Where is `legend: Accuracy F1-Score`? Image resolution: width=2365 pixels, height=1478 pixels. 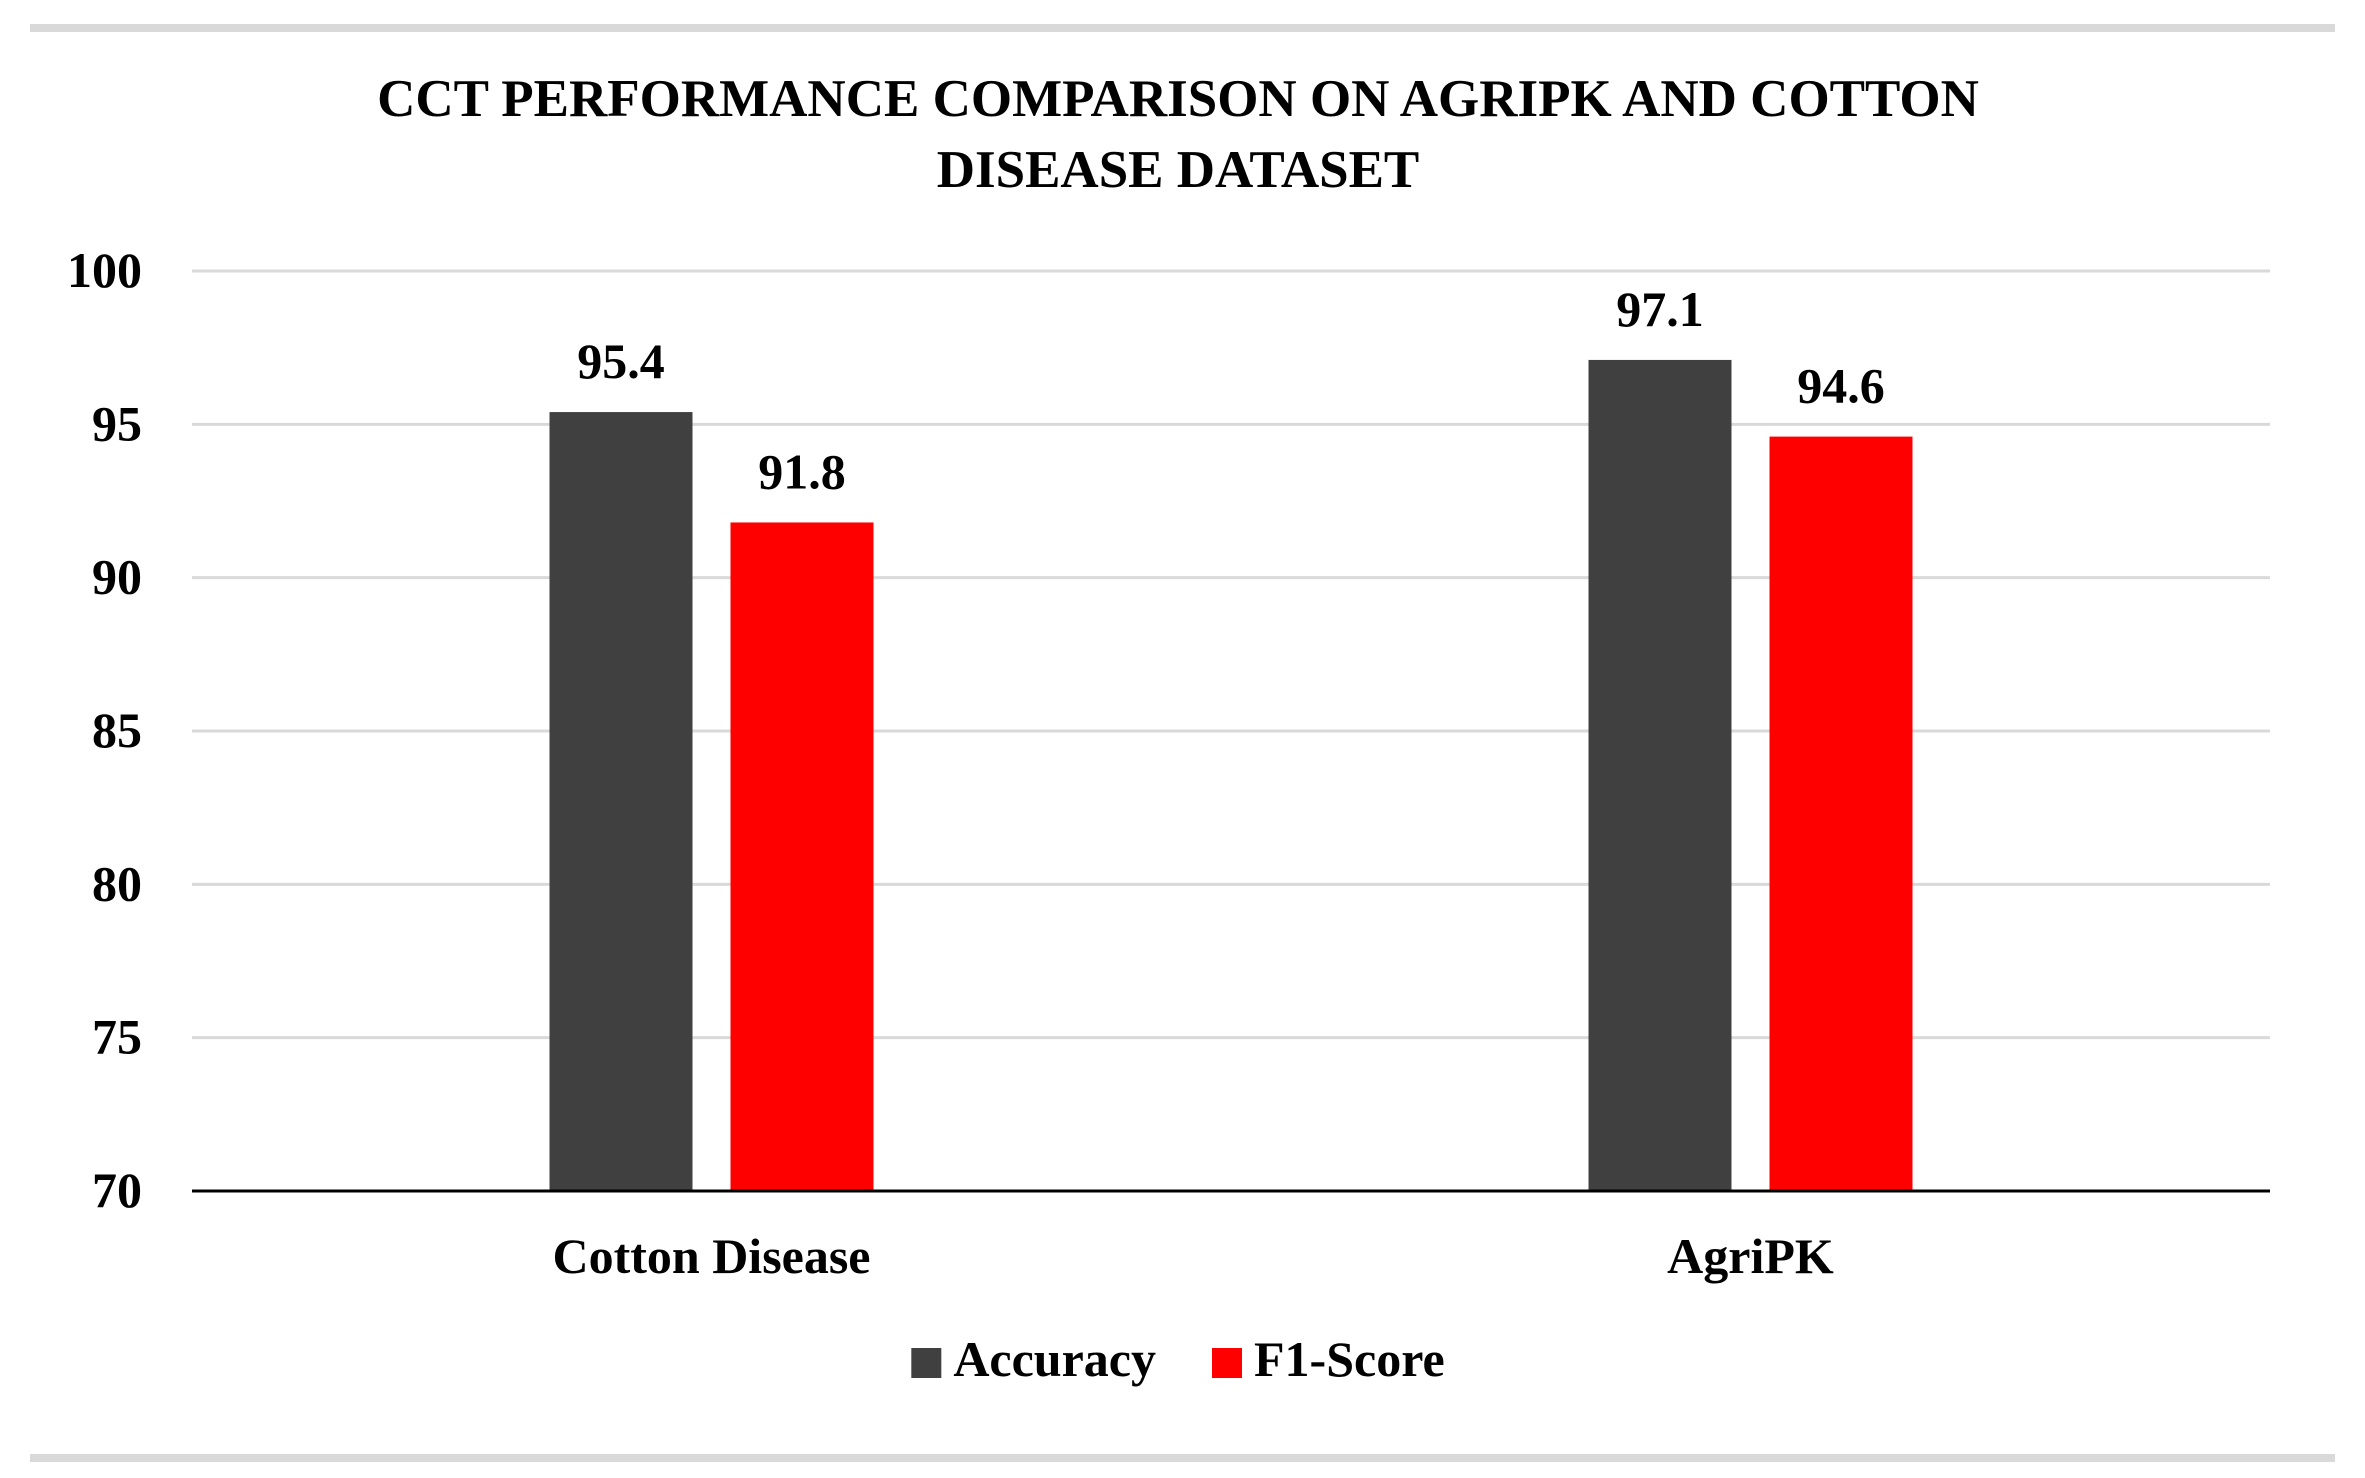 legend: Accuracy F1-Score is located at coordinates (1178, 1359).